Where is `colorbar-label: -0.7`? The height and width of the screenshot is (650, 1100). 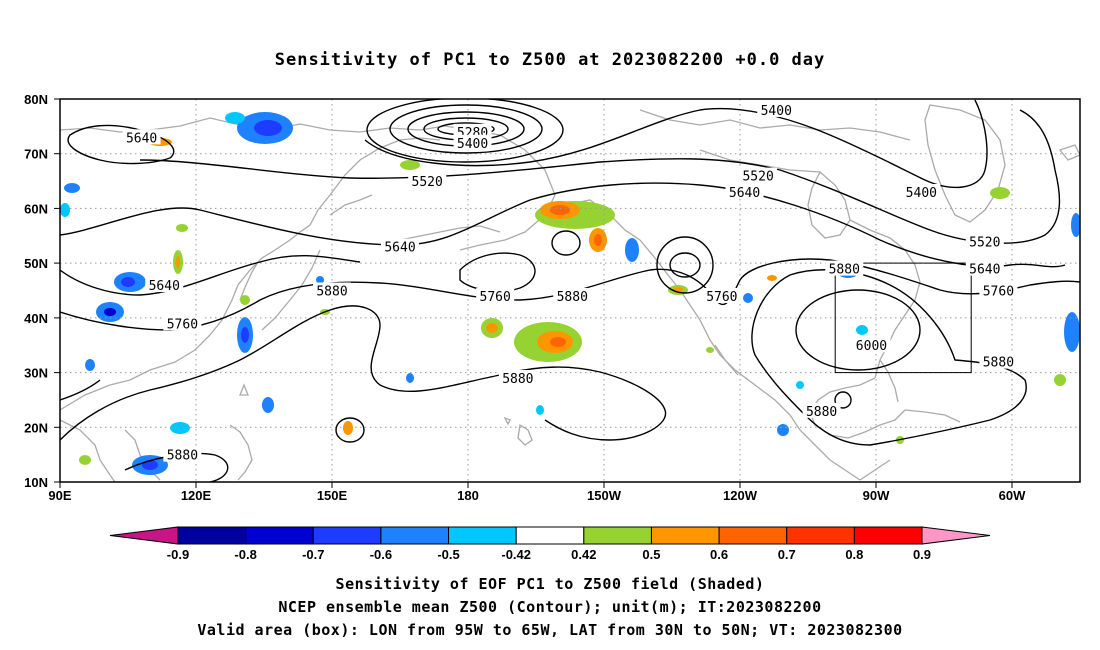
colorbar-label: -0.7 is located at coordinates (313, 554).